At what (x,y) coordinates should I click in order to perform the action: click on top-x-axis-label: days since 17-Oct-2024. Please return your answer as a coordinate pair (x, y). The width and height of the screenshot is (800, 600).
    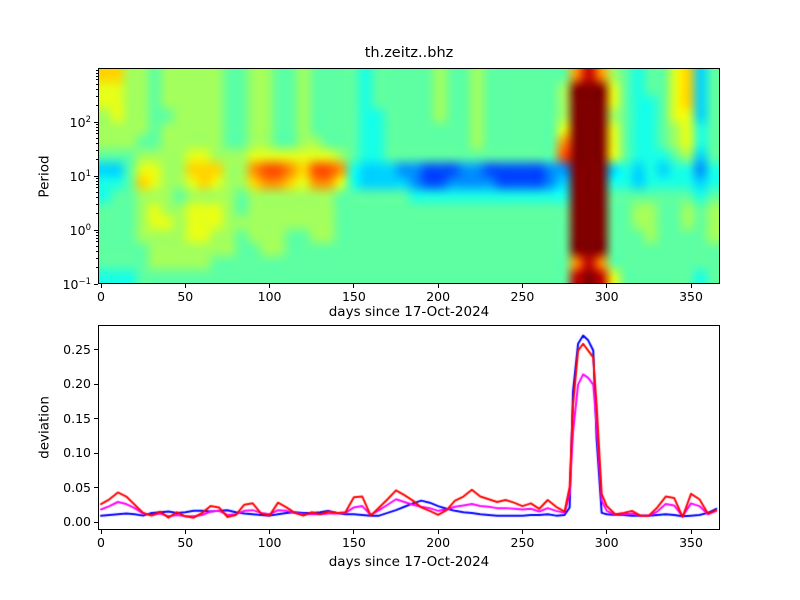
    Looking at the image, I should click on (409, 312).